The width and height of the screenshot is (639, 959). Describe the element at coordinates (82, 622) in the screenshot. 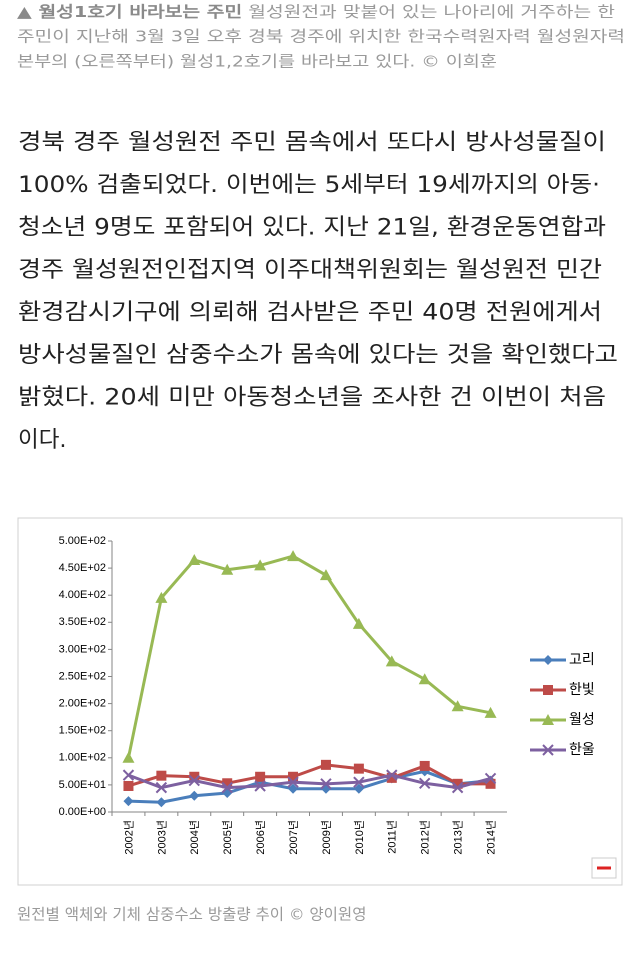

I see `y-tick-label: 3.50E+02` at that location.